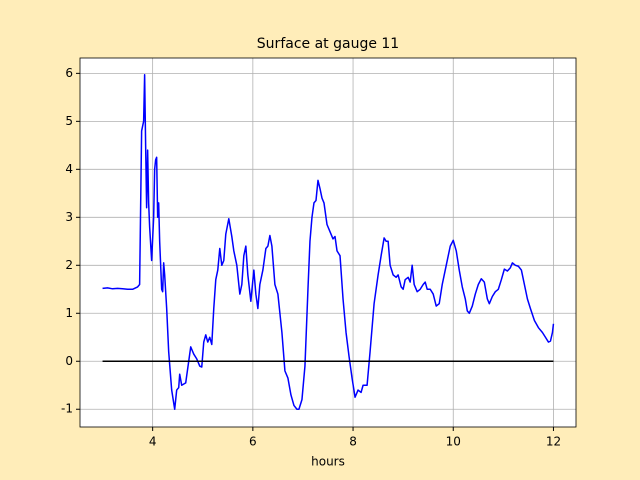 The image size is (640, 480). What do you see at coordinates (328, 462) in the screenshot?
I see `x-axis-label: hours` at bounding box center [328, 462].